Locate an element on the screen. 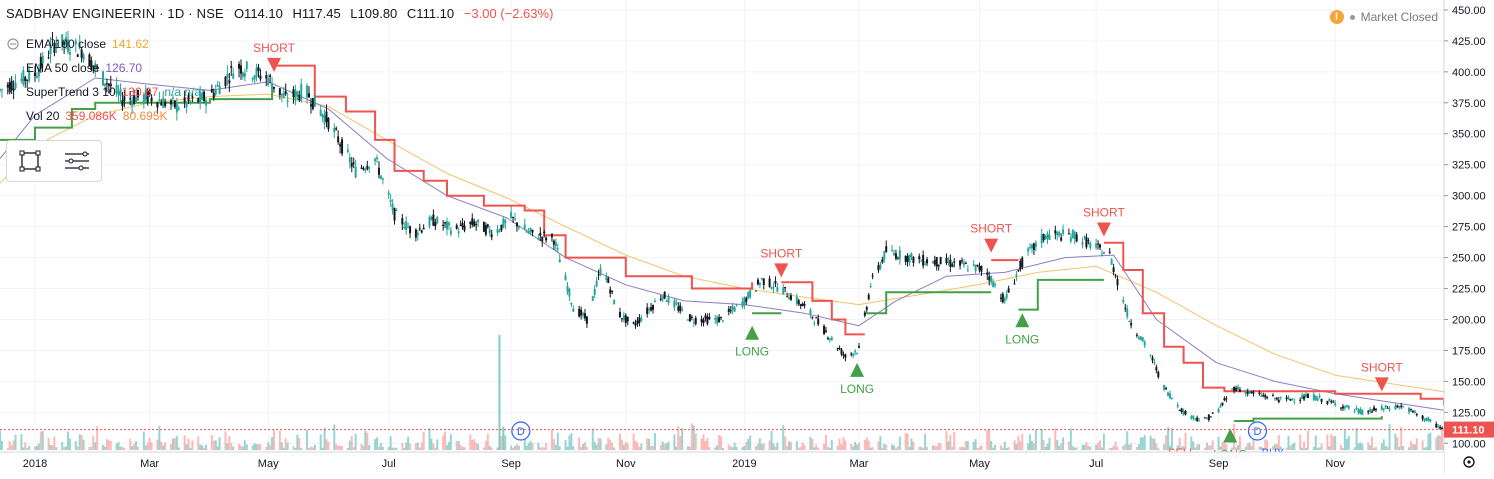  symbol-title: SADBHAV ENGINEERIN · 1D · NSE is located at coordinates (115, 13).